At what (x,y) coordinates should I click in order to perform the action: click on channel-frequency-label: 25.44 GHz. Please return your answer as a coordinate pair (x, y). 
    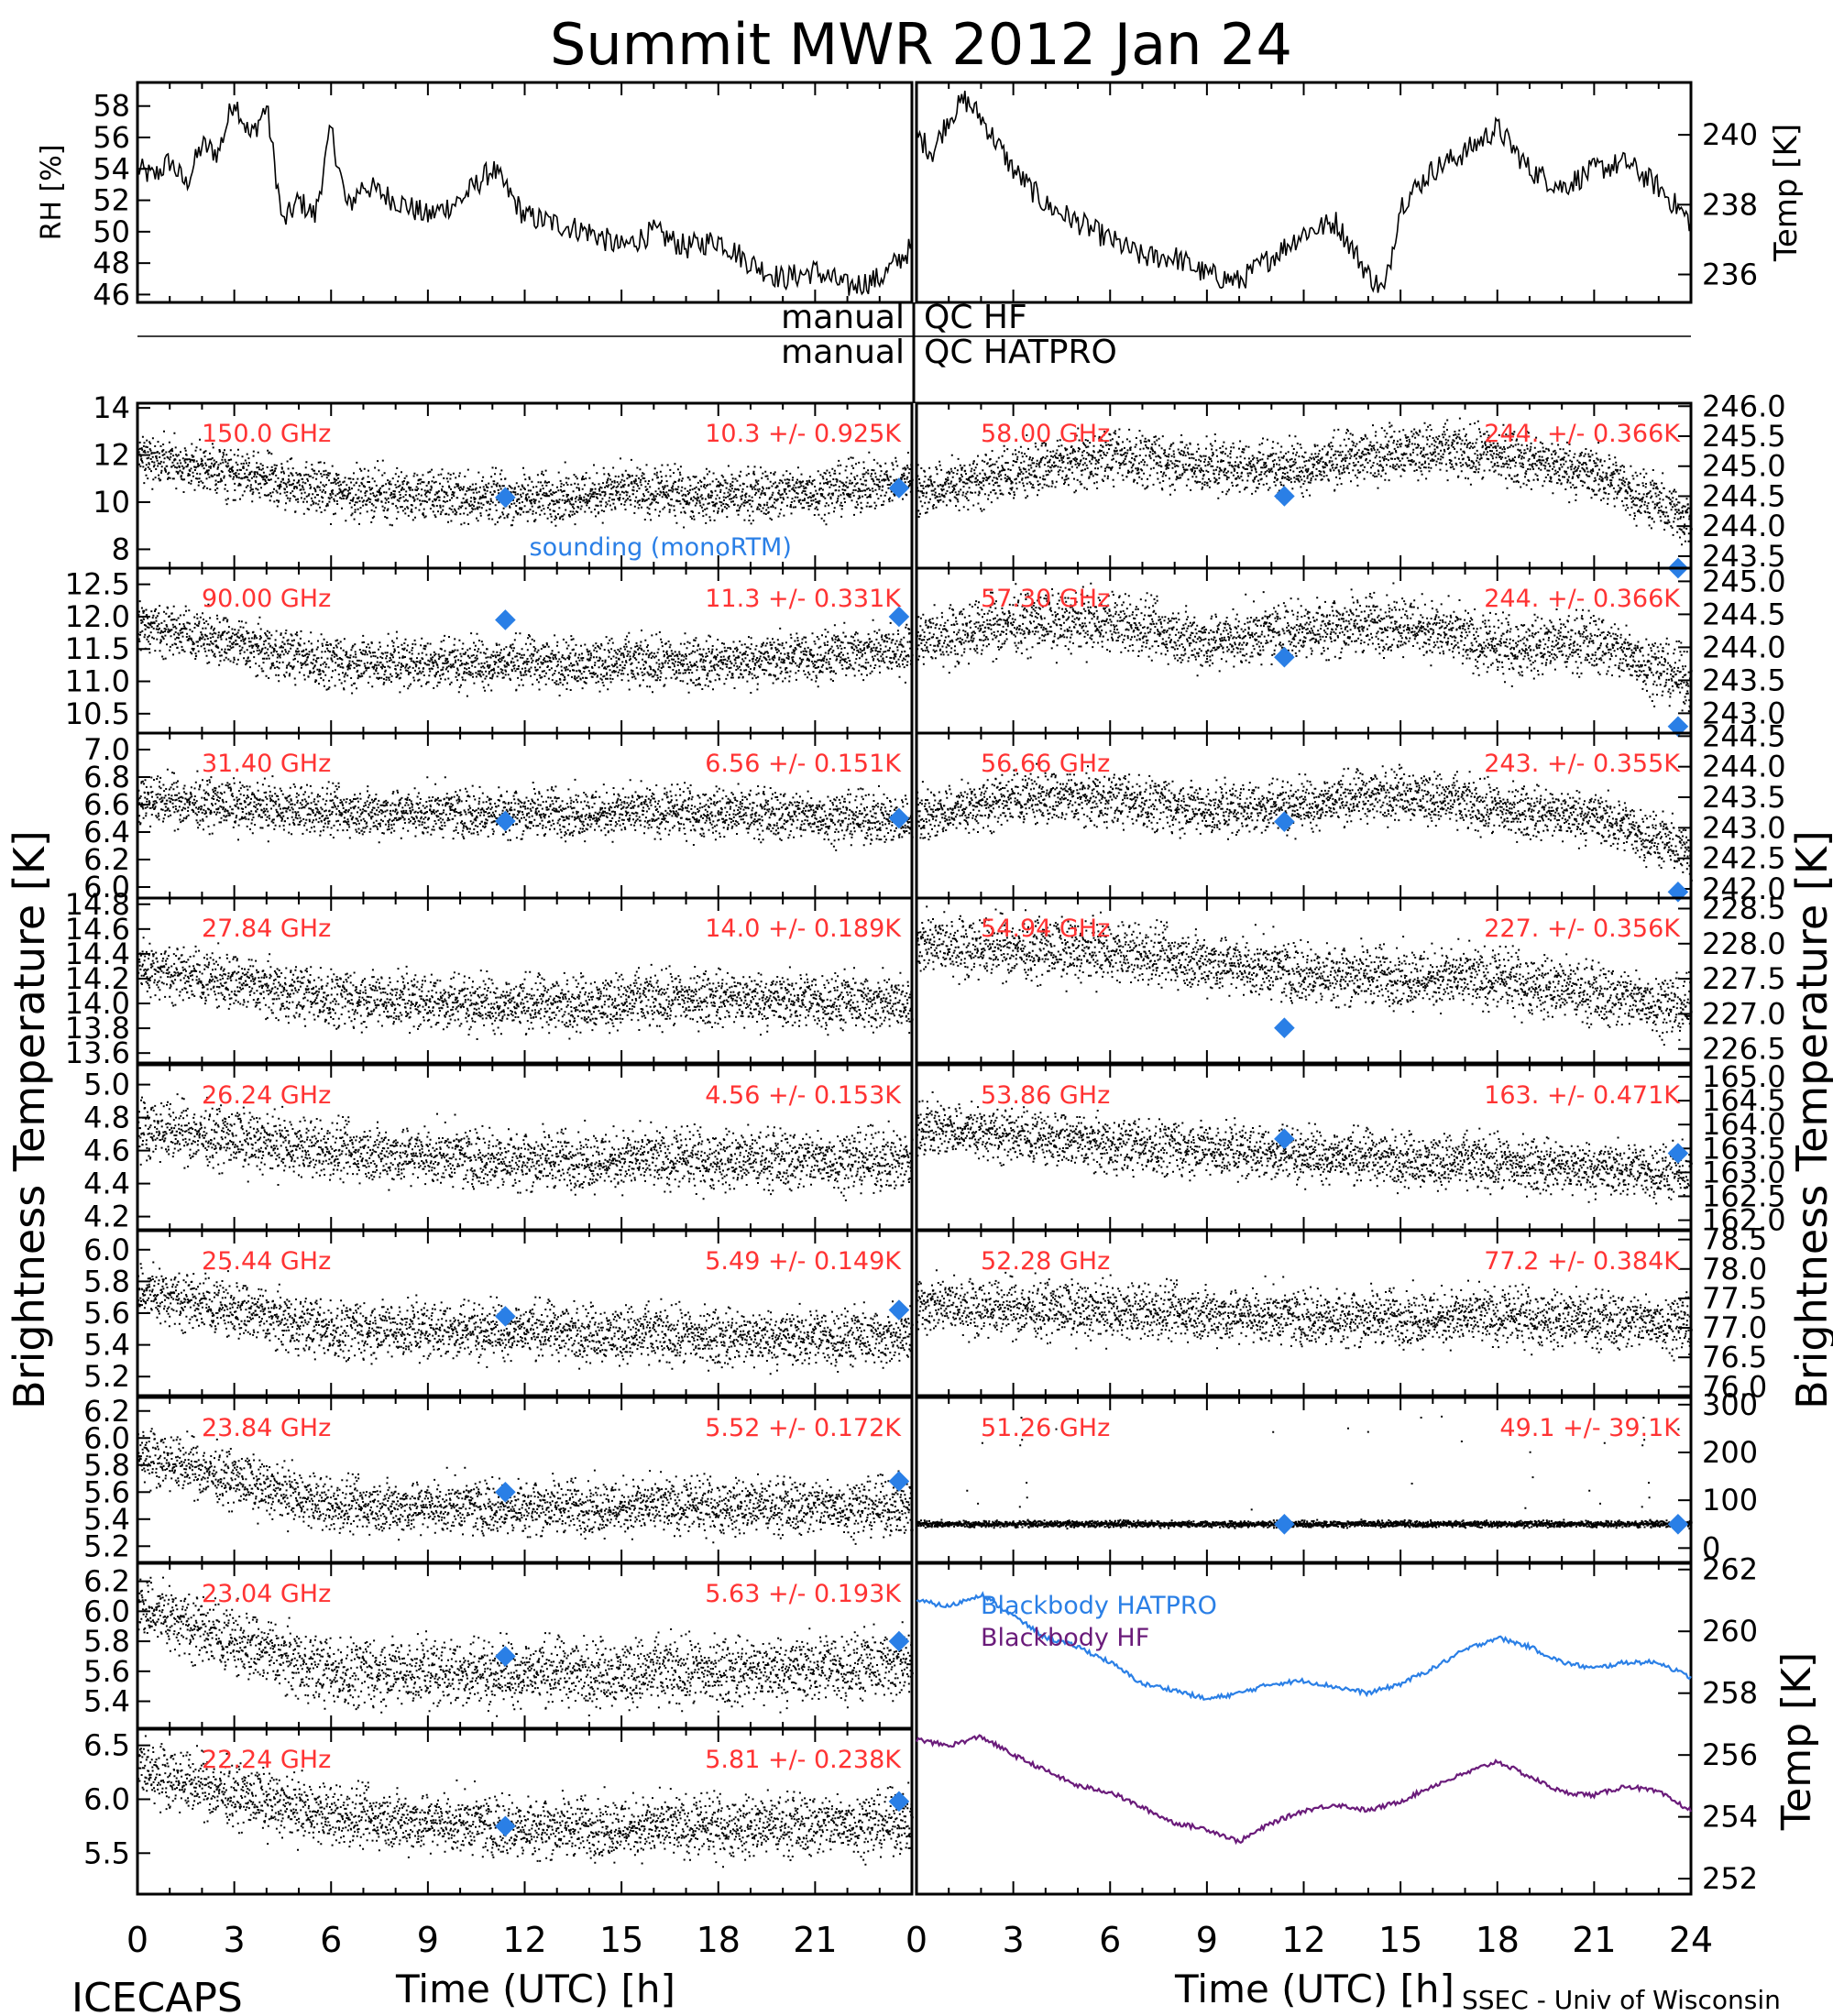
    Looking at the image, I should click on (266, 1261).